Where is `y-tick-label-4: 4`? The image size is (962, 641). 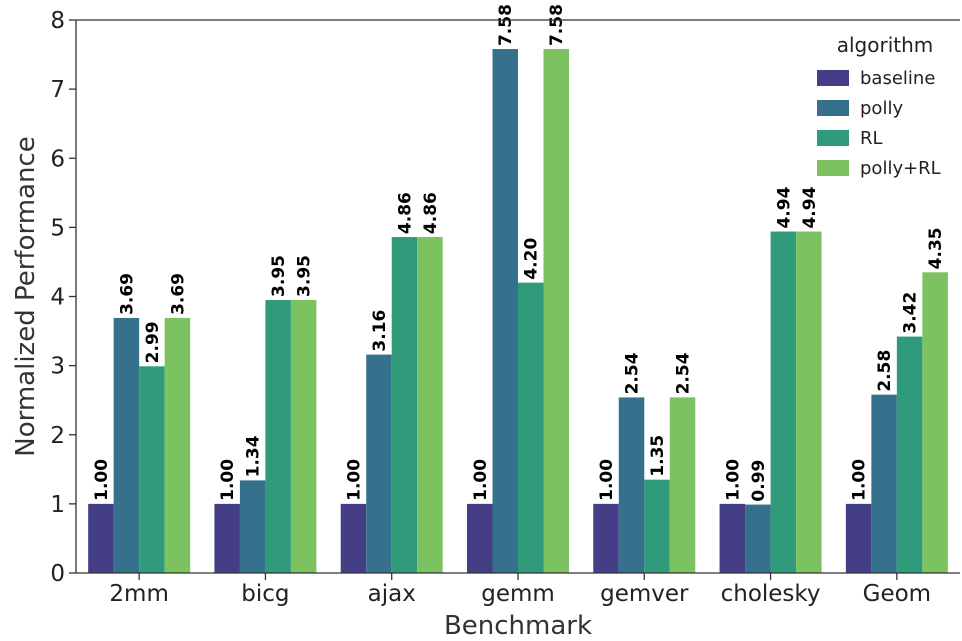
y-tick-label-4: 4 is located at coordinates (57, 298).